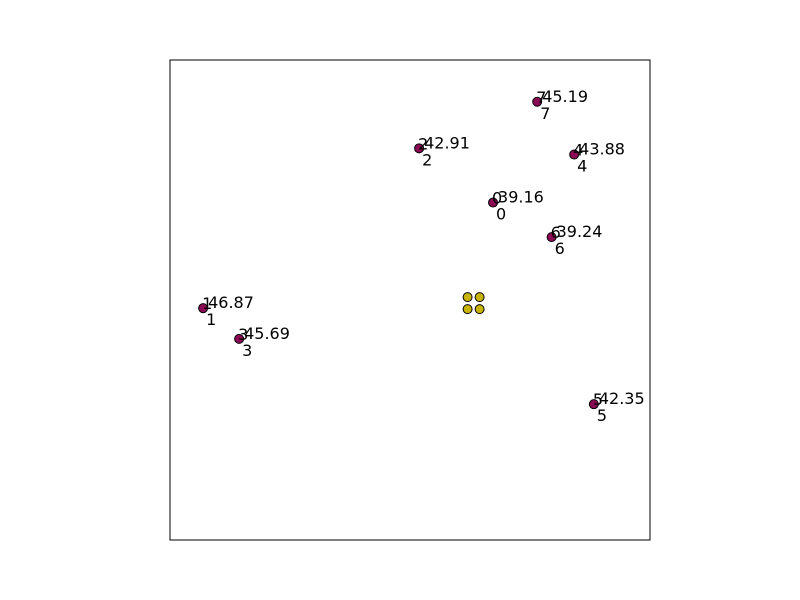  I want to click on point-id-label: 0, so click(497, 198).